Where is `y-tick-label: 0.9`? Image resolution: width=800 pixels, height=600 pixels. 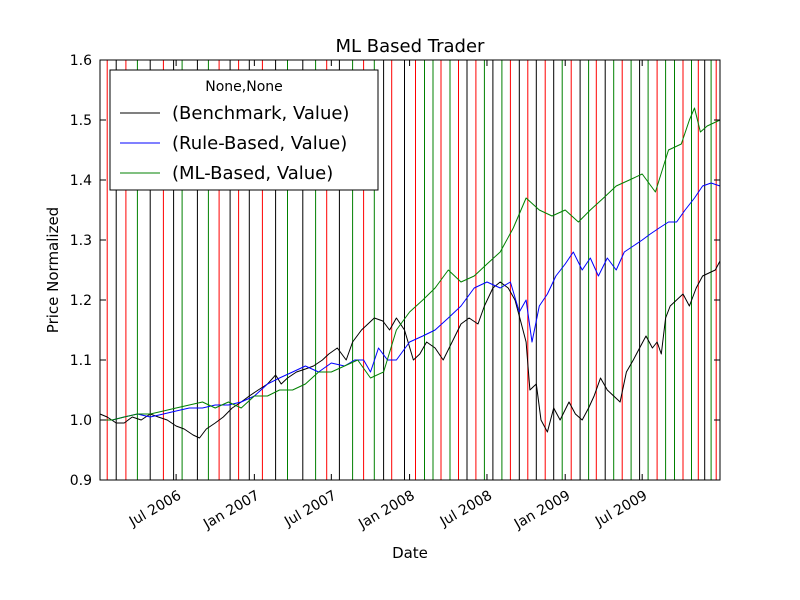
y-tick-label: 0.9 is located at coordinates (81, 481).